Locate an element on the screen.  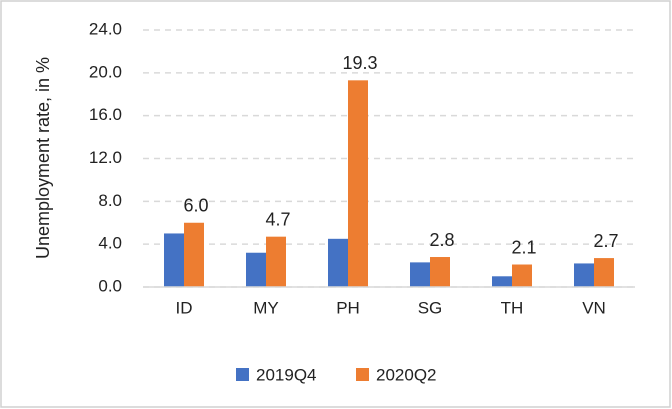
x-tick-label: PH is located at coordinates (348, 307).